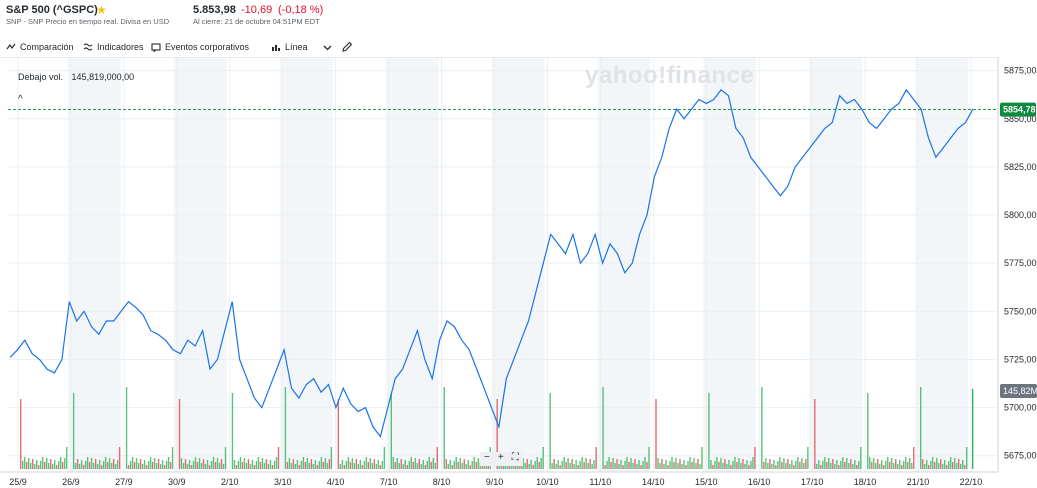 This screenshot has width=1037, height=488. What do you see at coordinates (515, 457) in the screenshot?
I see `fit-button: ⛶` at bounding box center [515, 457].